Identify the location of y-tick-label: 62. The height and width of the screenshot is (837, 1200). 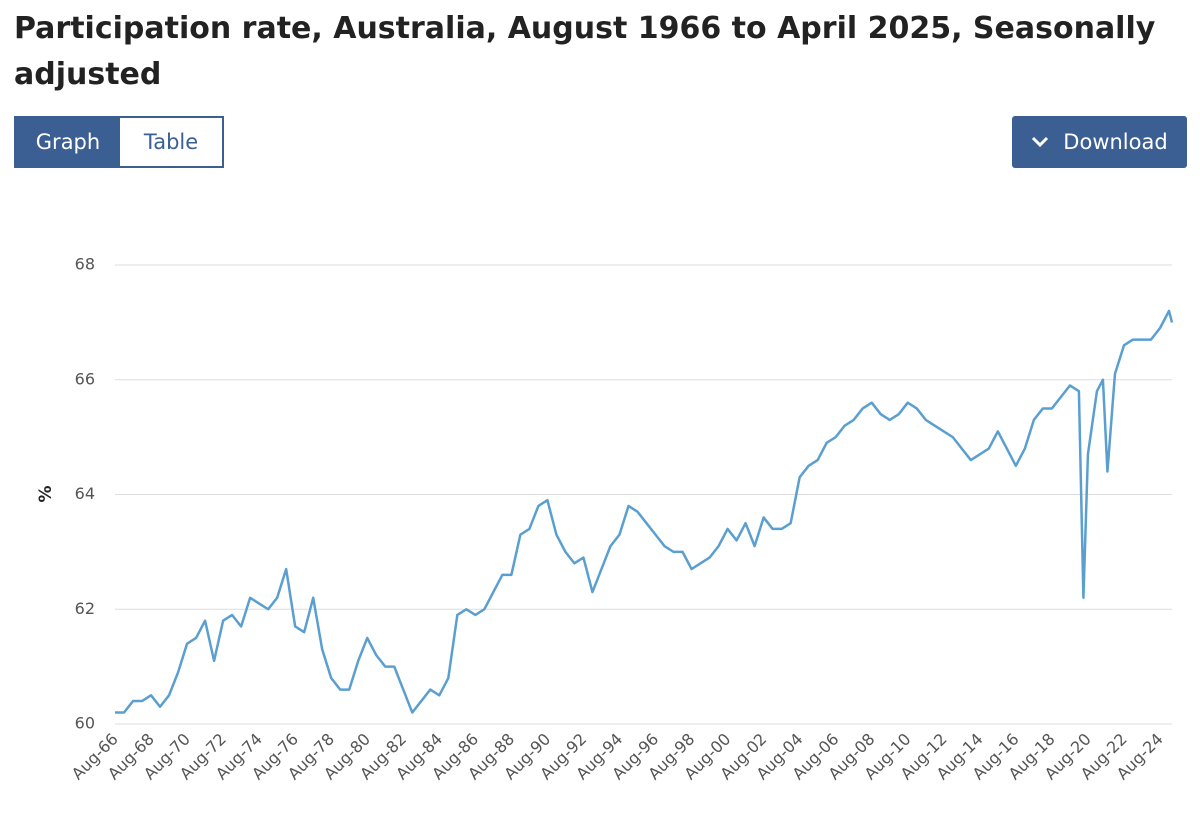
(85, 608).